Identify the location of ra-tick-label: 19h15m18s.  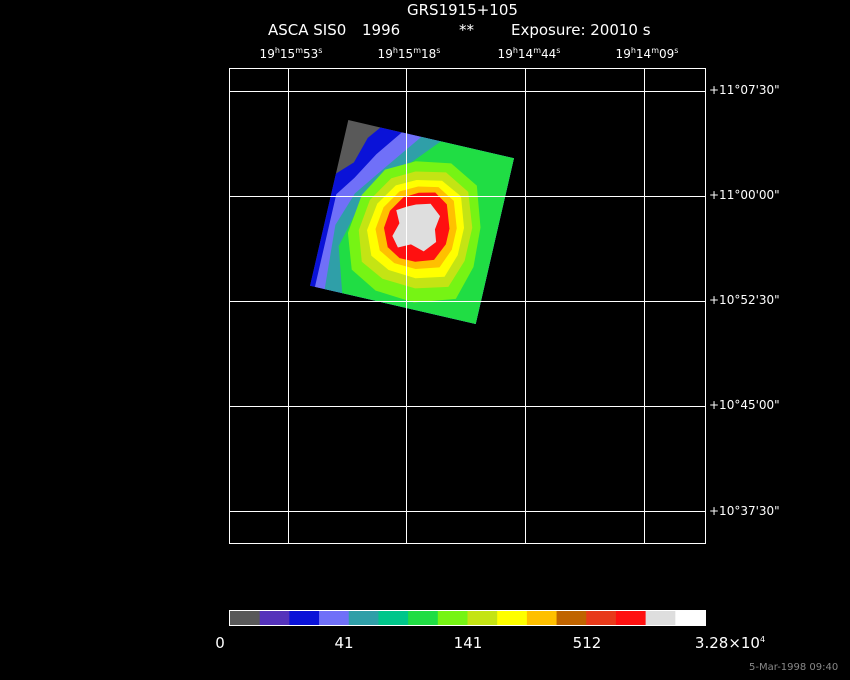
(409, 53).